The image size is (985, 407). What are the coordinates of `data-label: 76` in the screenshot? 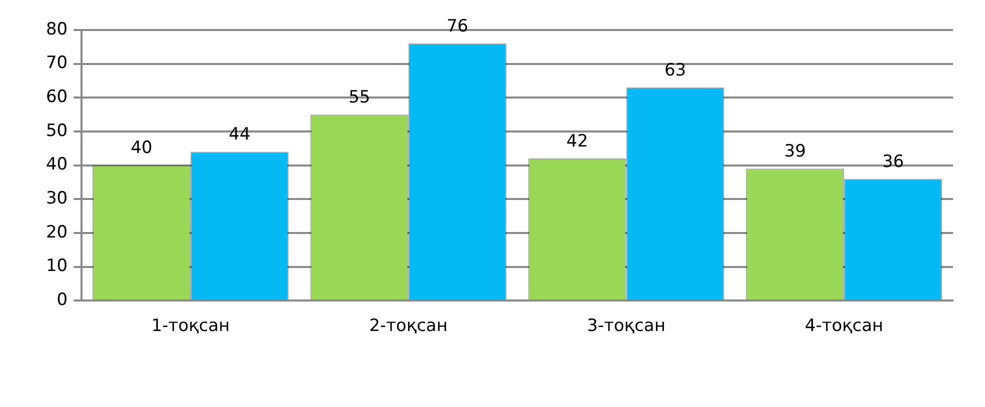 It's located at (457, 26).